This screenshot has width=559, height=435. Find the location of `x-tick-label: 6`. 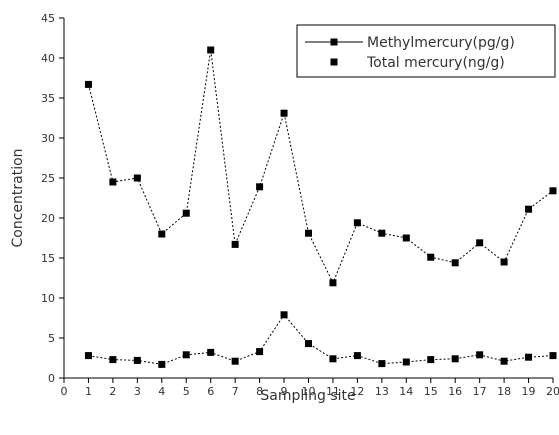

x-tick-label: 6 is located at coordinates (210, 391).